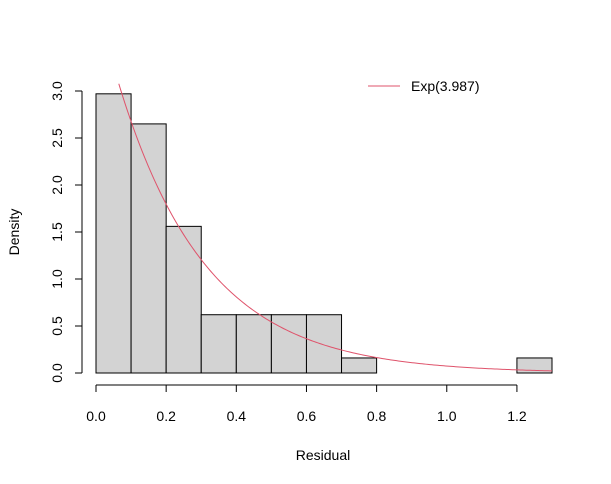  What do you see at coordinates (14, 232) in the screenshot?
I see `y-axis-title: Density` at bounding box center [14, 232].